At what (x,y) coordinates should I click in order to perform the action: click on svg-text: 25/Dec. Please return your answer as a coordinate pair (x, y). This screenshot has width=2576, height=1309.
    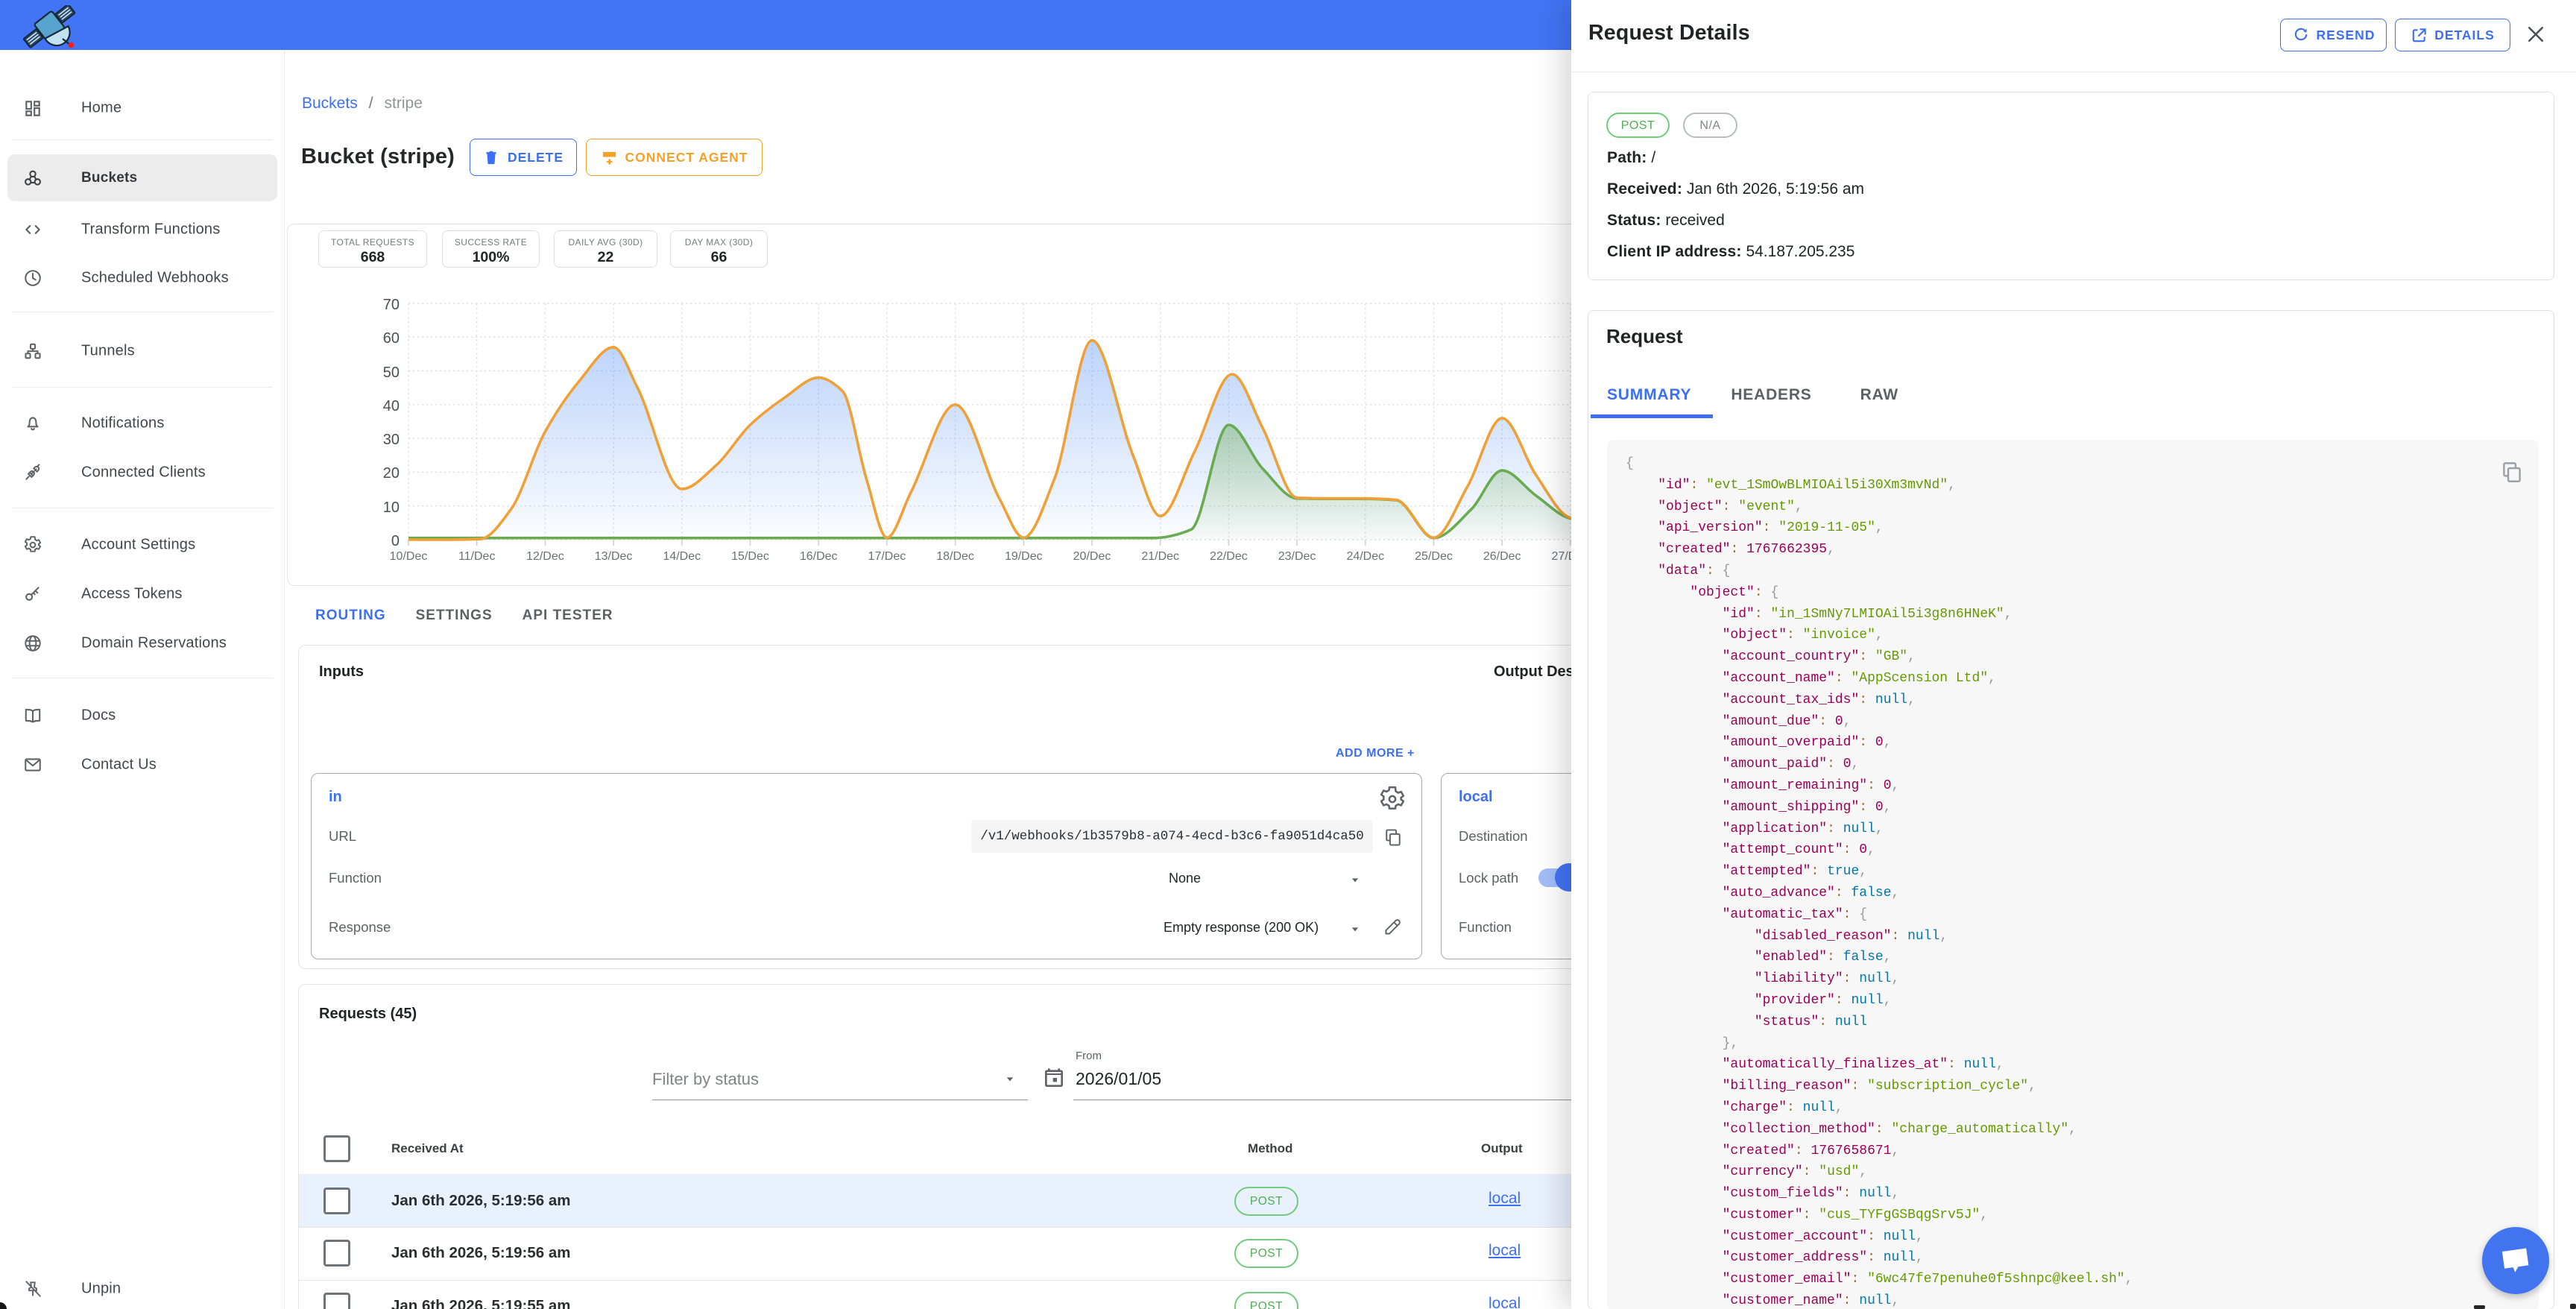
    Looking at the image, I should click on (1434, 556).